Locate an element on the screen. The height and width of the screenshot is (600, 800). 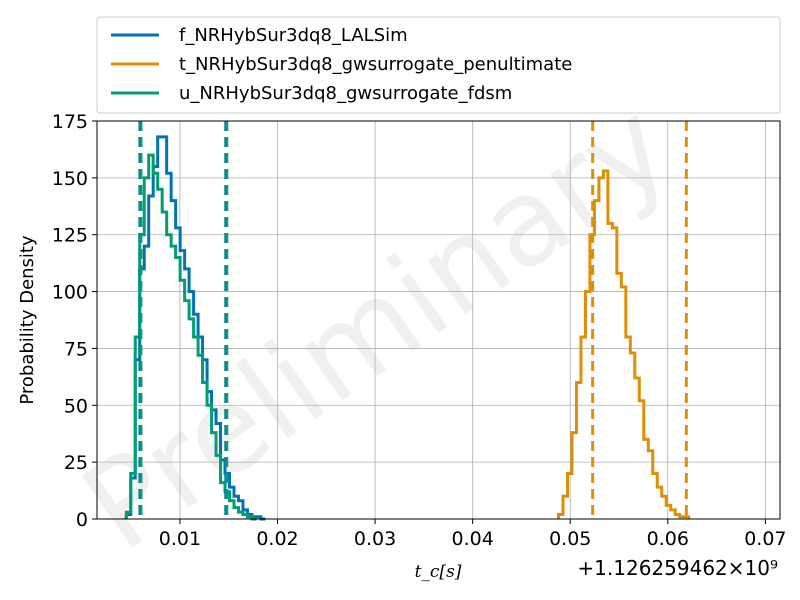
y-tick-label: 150 is located at coordinates (70, 179).